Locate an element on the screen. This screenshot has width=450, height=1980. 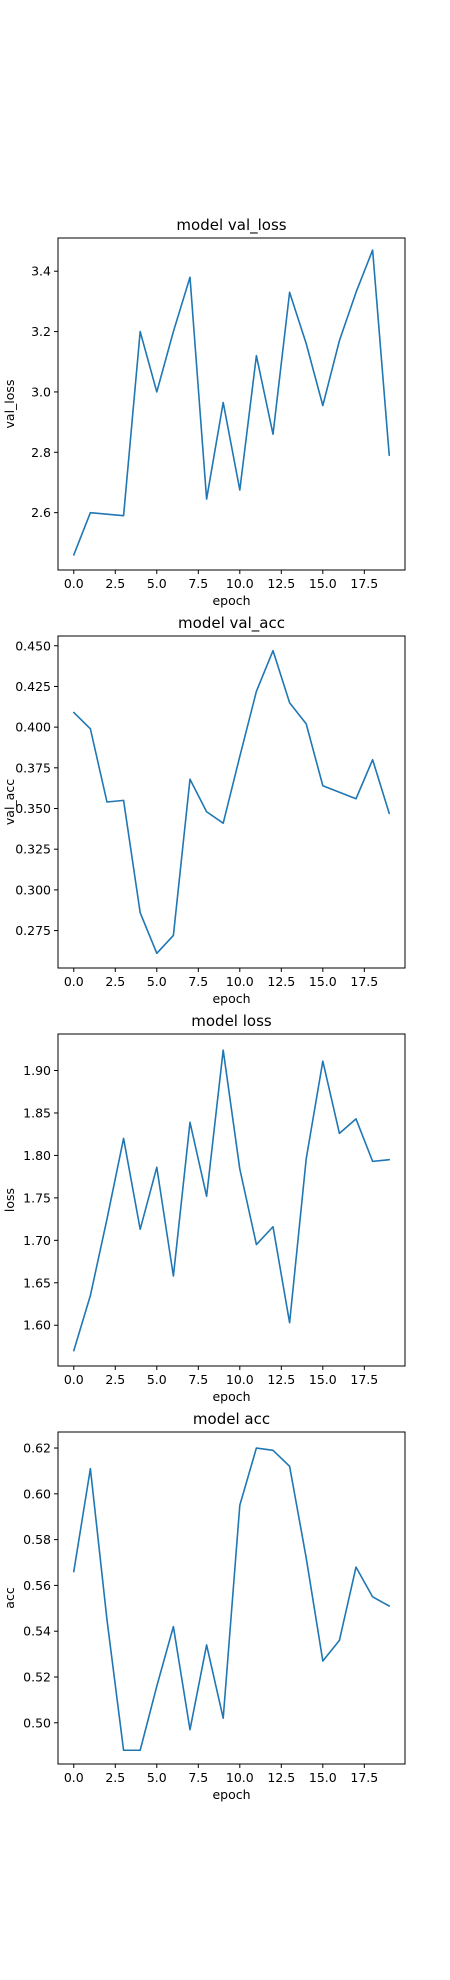
y-tick-label: 1.65 is located at coordinates (37, 1282).